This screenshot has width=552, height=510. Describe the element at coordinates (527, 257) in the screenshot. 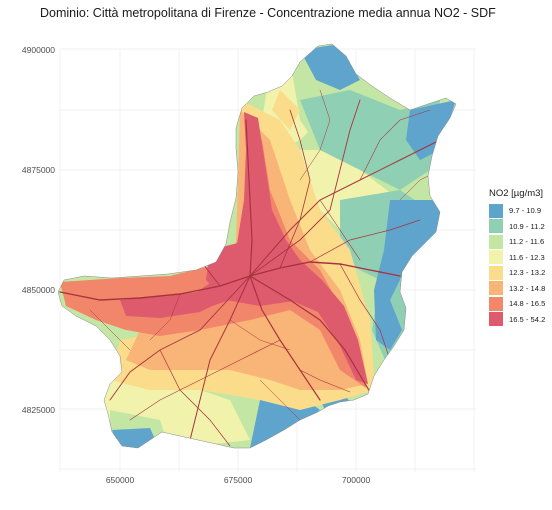

I see `legend-label: 11.6 - 12.3` at that location.